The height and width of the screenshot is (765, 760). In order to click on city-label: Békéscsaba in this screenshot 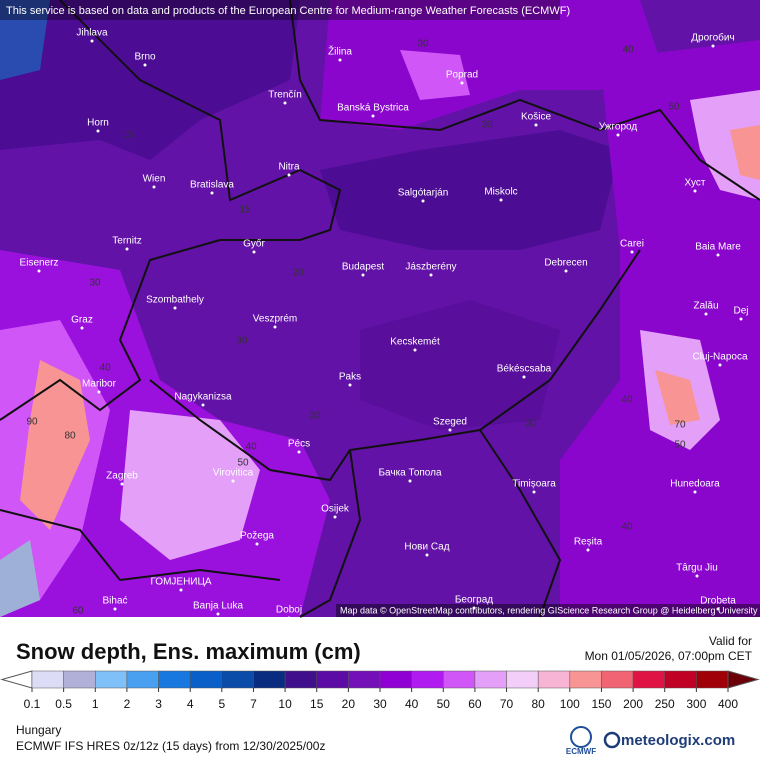, I will do `click(524, 369)`.